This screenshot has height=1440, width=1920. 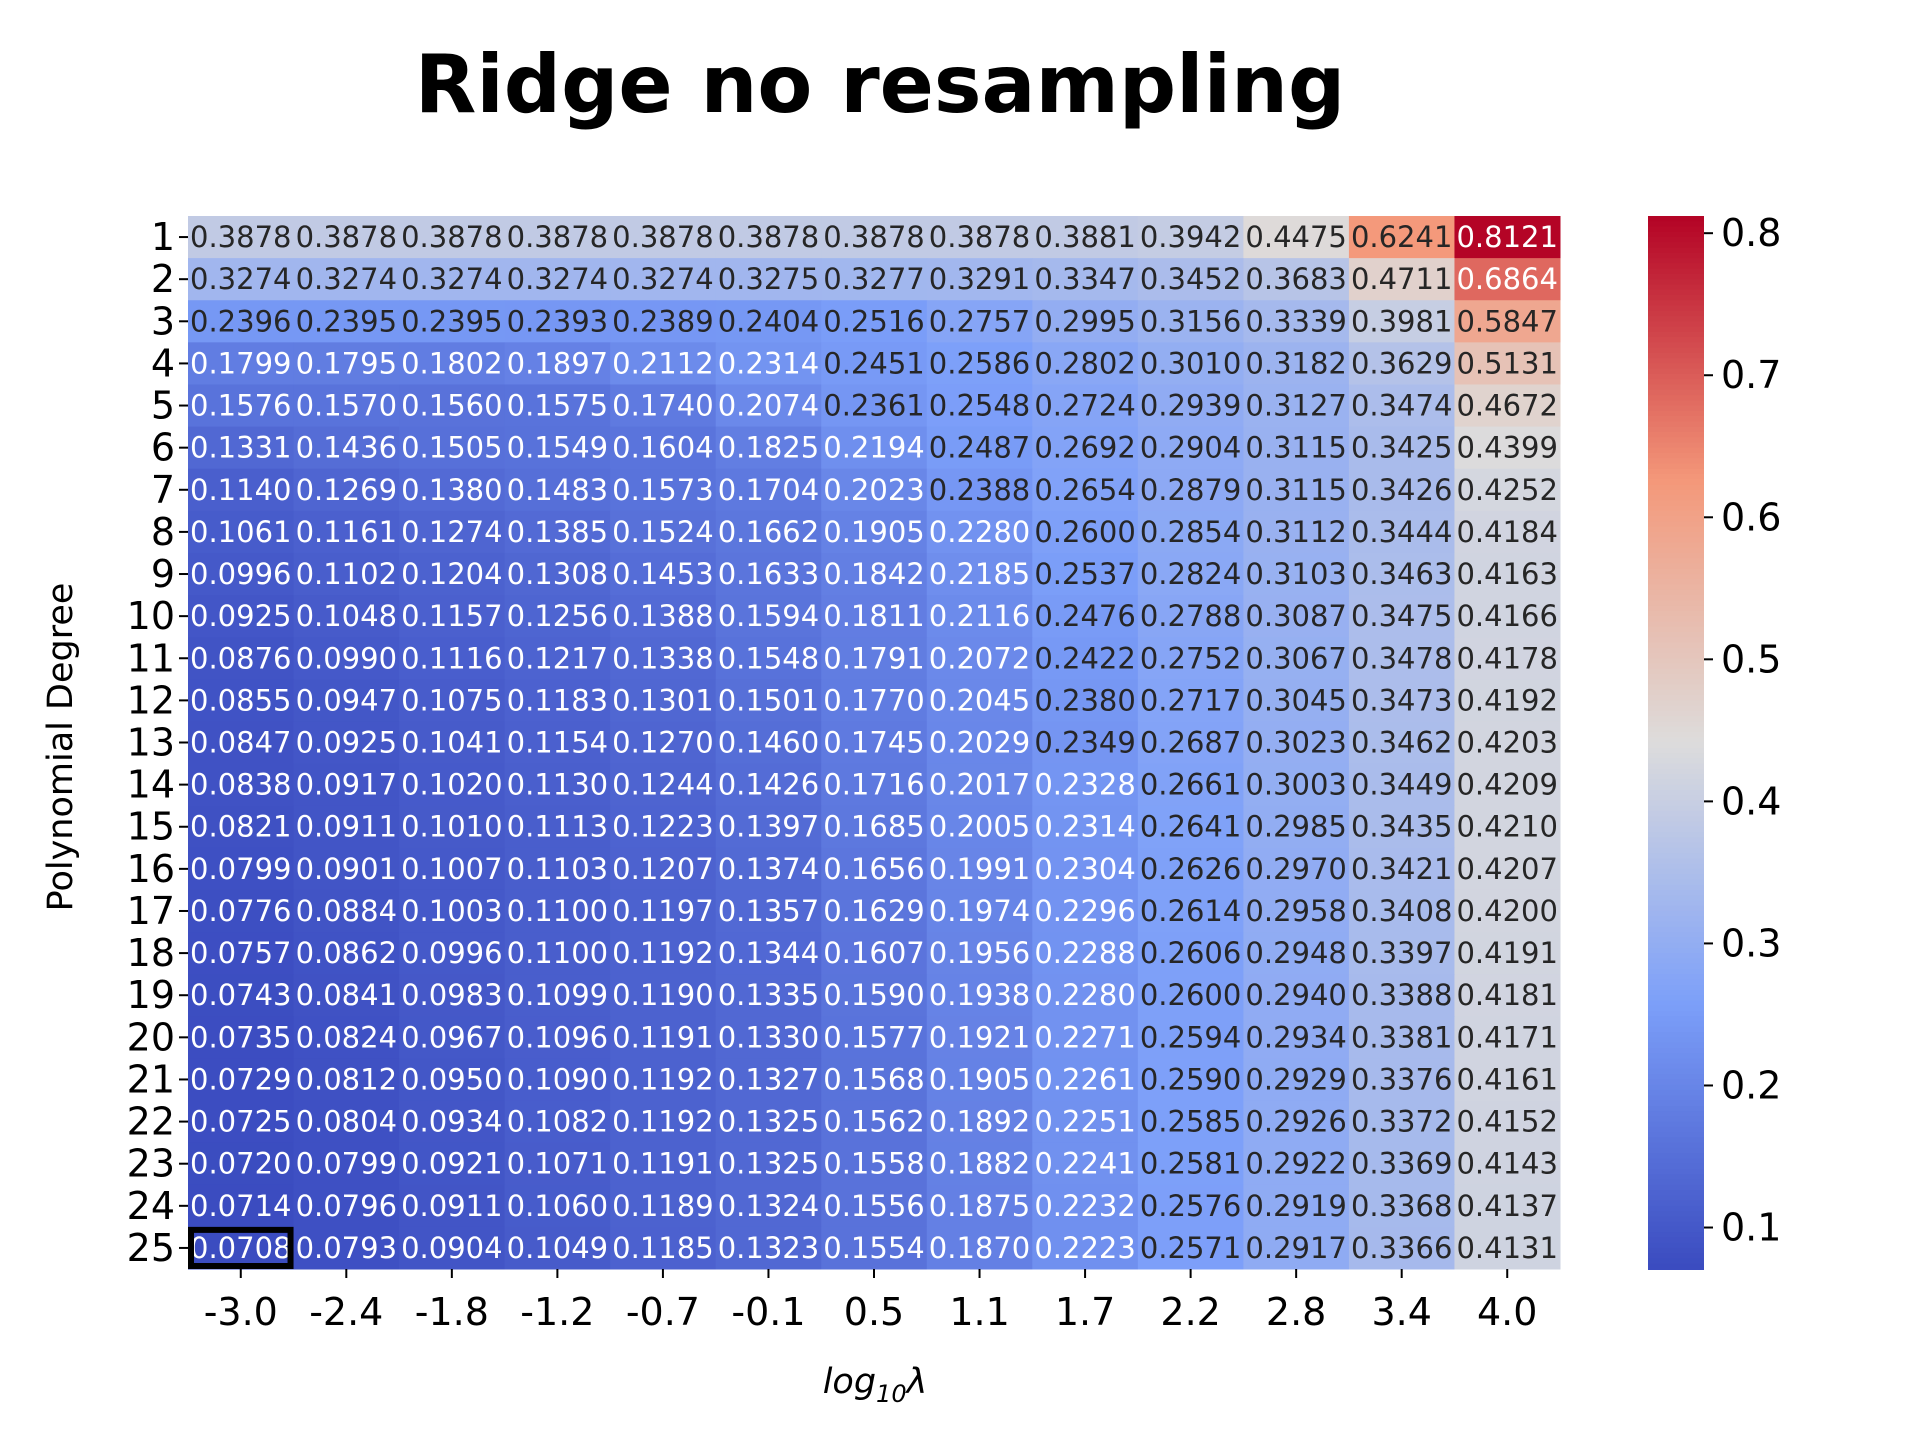 I want to click on cell-value-label: 0.1007, so click(x=451, y=869).